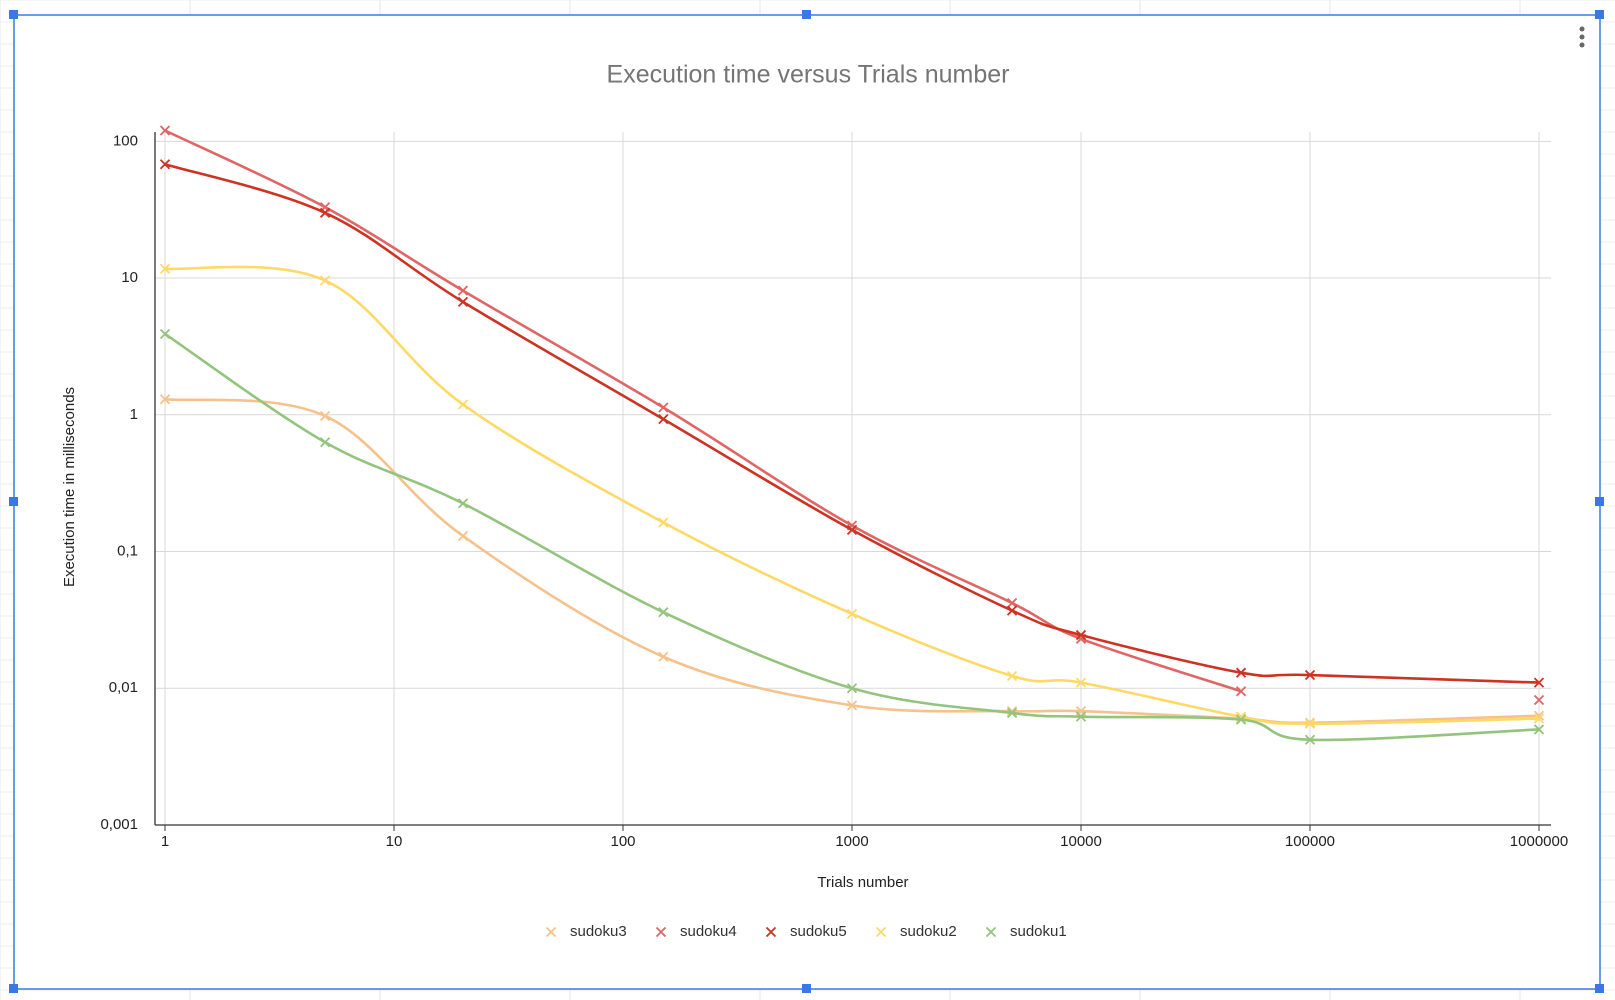 This screenshot has height=1000, width=1615. What do you see at coordinates (134, 414) in the screenshot?
I see `y-tick-label: 1` at bounding box center [134, 414].